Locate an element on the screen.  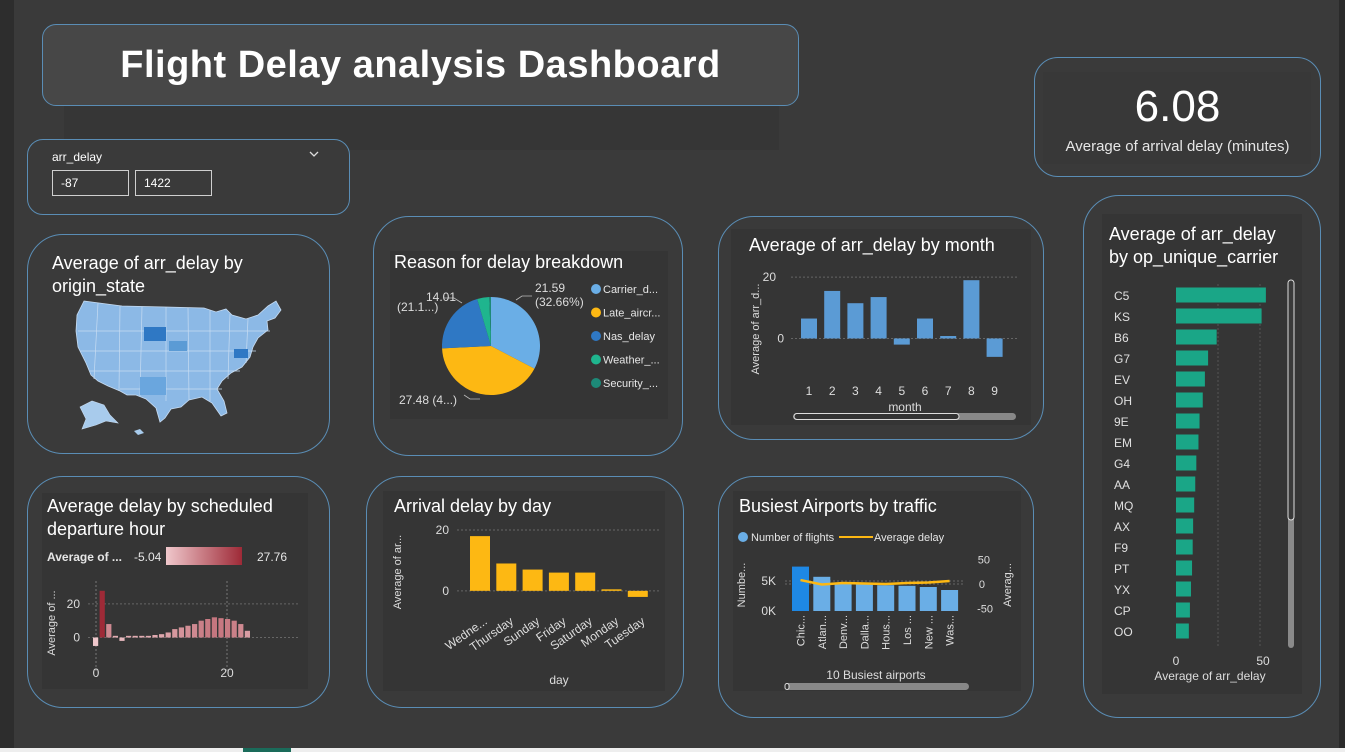
state-highlight-tx is located at coordinates (153, 386).